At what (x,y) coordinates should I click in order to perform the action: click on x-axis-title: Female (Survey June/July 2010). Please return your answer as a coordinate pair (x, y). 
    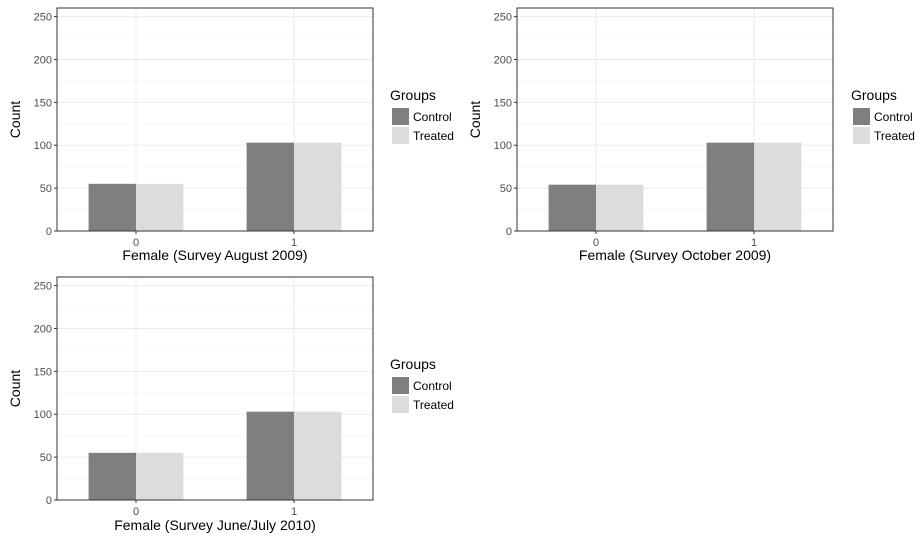
    Looking at the image, I should click on (215, 525).